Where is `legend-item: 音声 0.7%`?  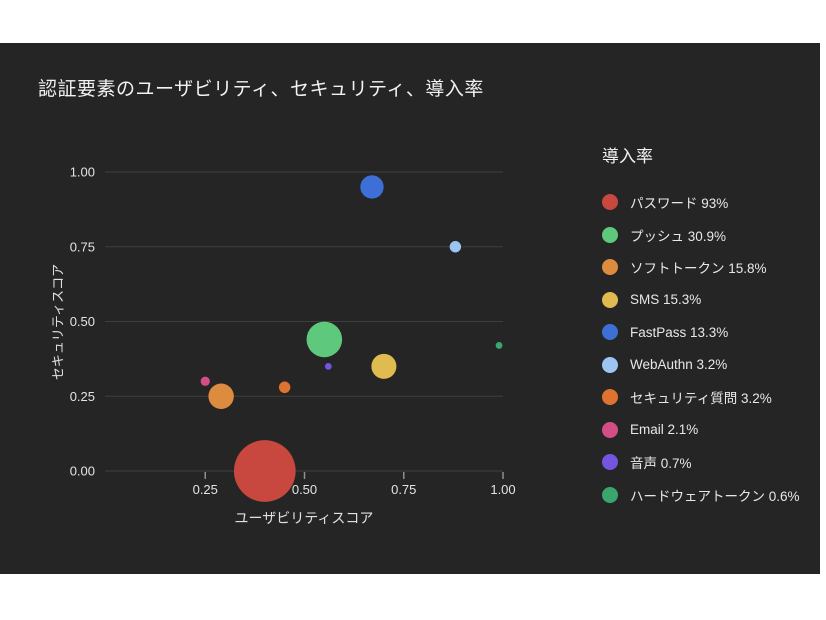 legend-item: 音声 0.7% is located at coordinates (709, 462).